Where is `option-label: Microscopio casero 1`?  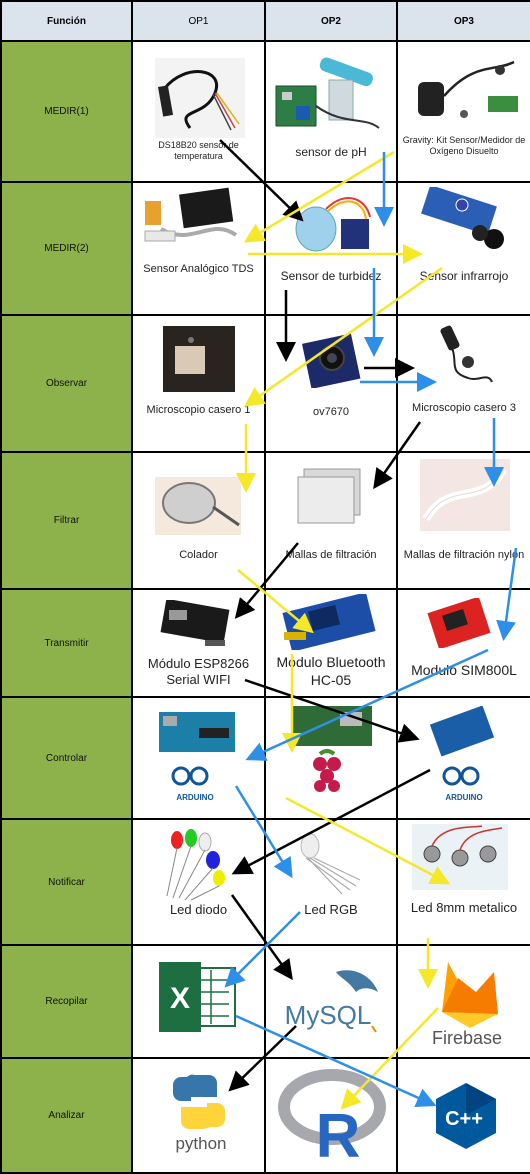 option-label: Microscopio casero 1 is located at coordinates (198, 410).